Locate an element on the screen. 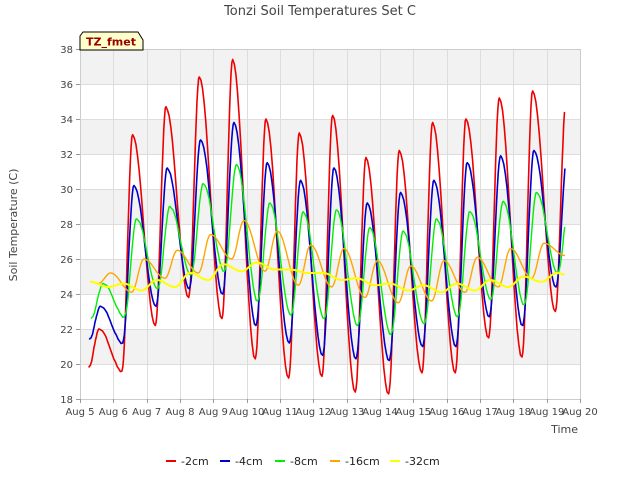 Image resolution: width=640 pixels, height=480 pixels. x-tick-label: Aug 10 is located at coordinates (246, 412).